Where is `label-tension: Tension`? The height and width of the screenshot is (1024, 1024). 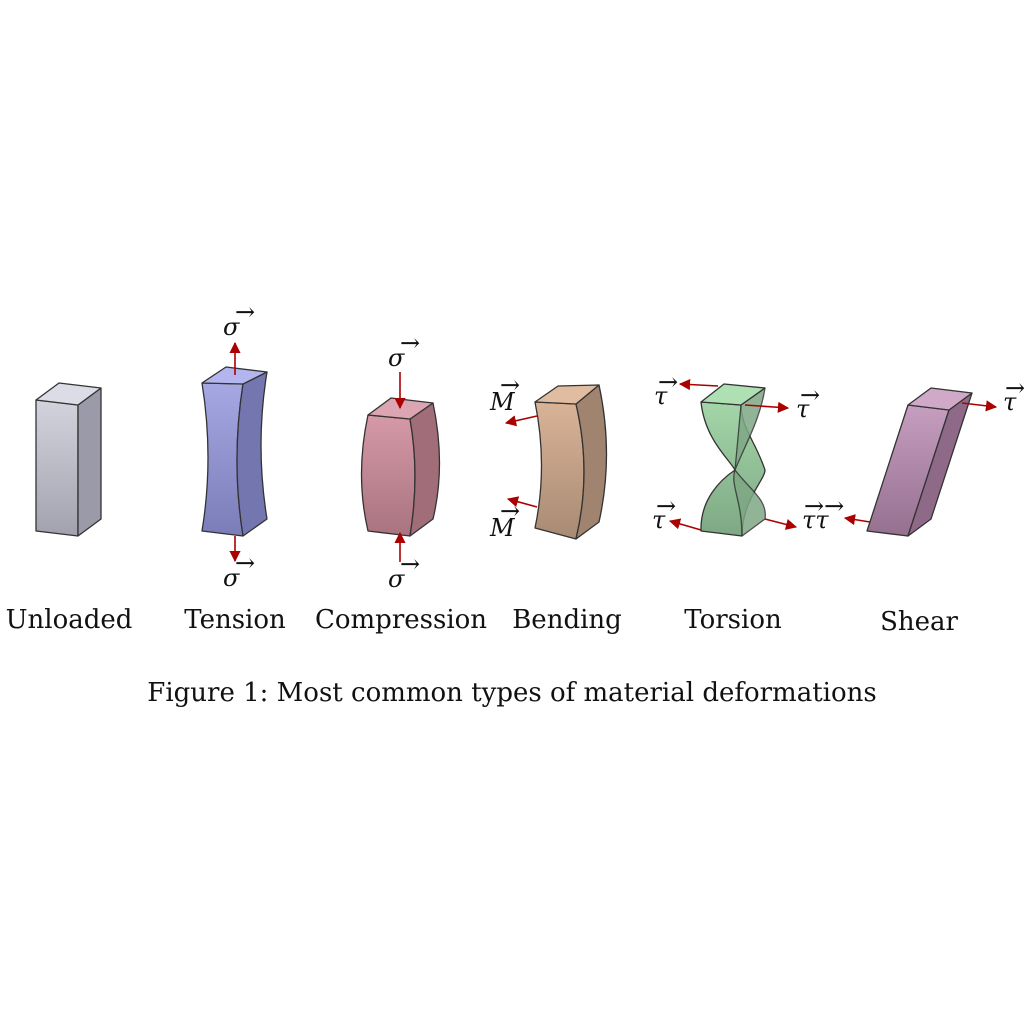 label-tension: Tension is located at coordinates (235, 620).